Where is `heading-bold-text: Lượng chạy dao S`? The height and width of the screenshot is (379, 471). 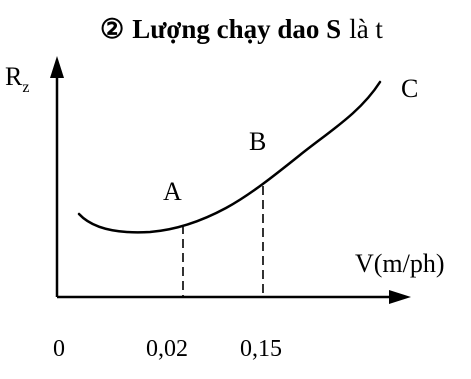
heading-bold-text: Lượng chạy dao S is located at coordinates (236, 29).